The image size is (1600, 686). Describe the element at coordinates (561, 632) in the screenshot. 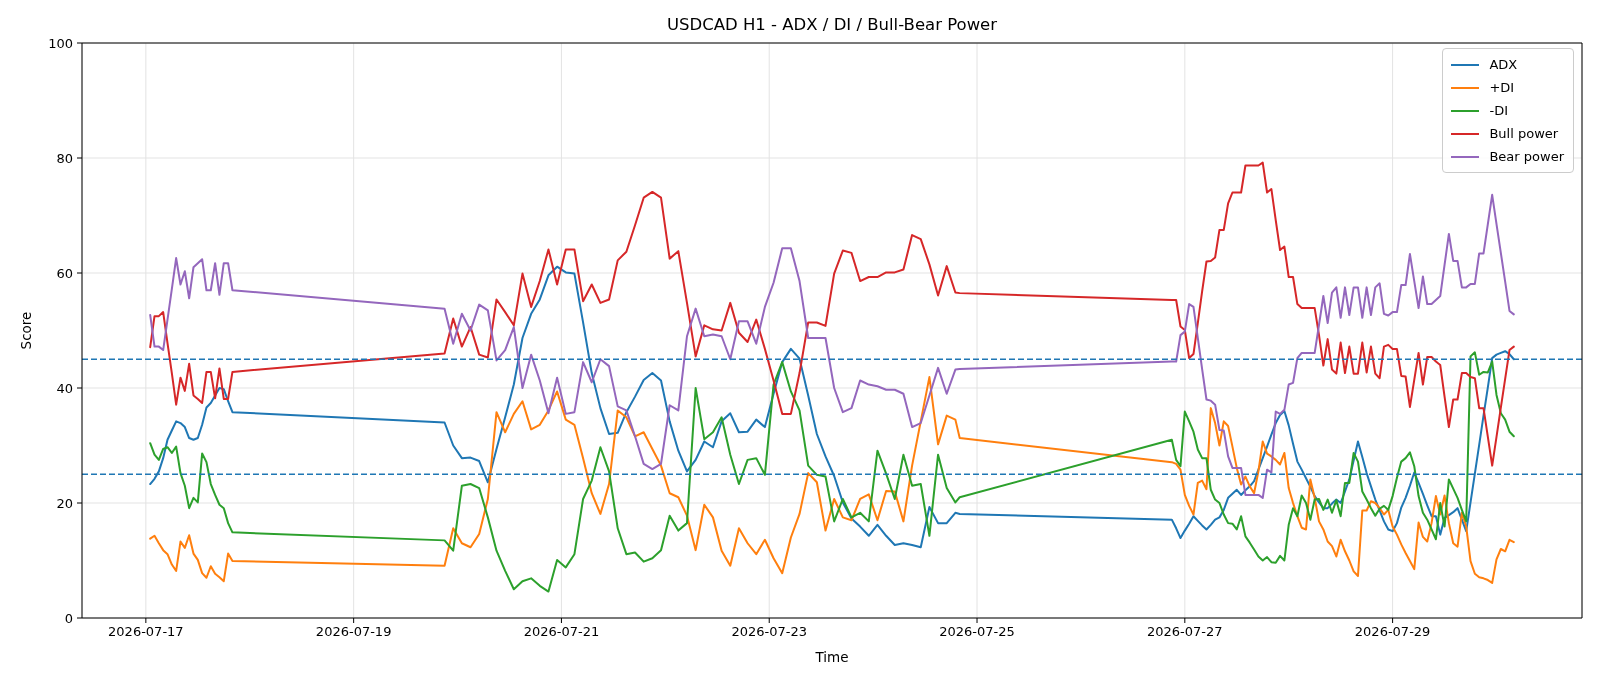

I see `x-tick-label: 2026-07-21` at that location.